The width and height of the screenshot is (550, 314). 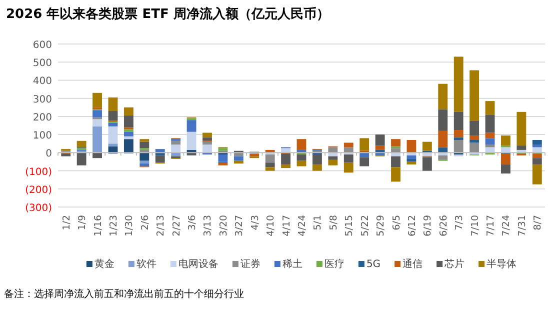 What do you see at coordinates (412, 225) in the screenshot?
I see `x-tick-label: 6/12` at bounding box center [412, 225].